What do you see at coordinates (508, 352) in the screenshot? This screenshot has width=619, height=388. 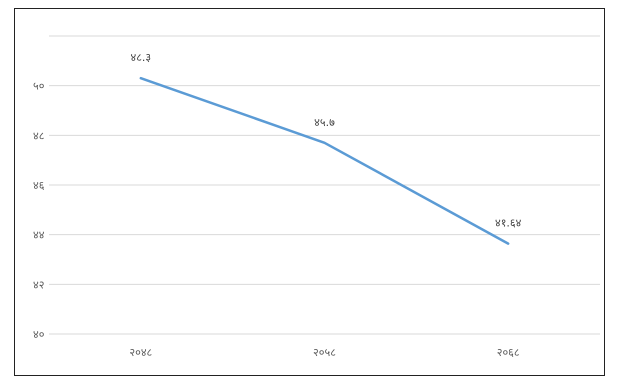 I see `x-tick-label: २०६८` at bounding box center [508, 352].